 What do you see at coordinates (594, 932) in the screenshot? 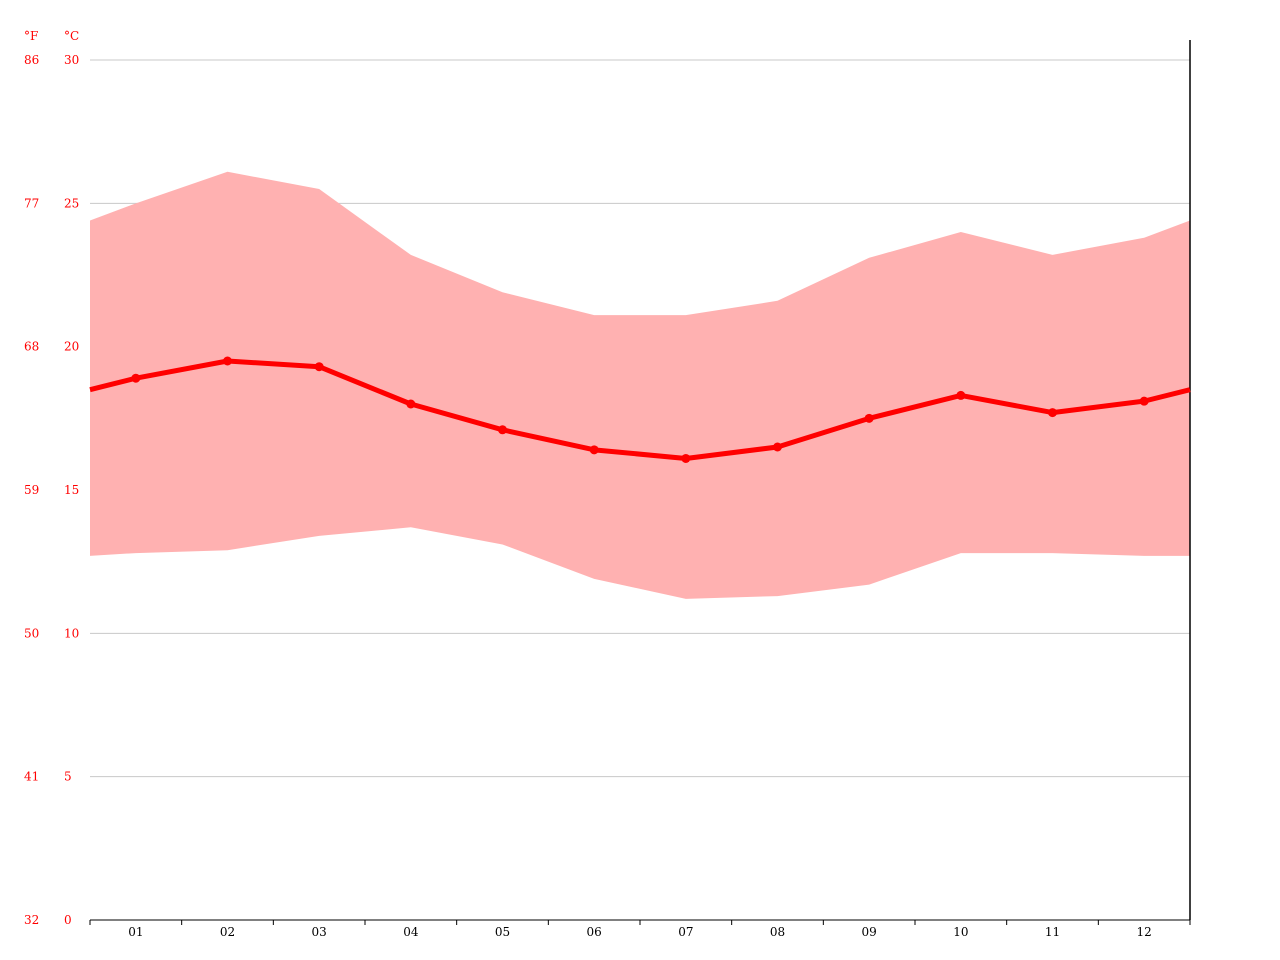
I see `x-tick-label: 06` at bounding box center [594, 932].